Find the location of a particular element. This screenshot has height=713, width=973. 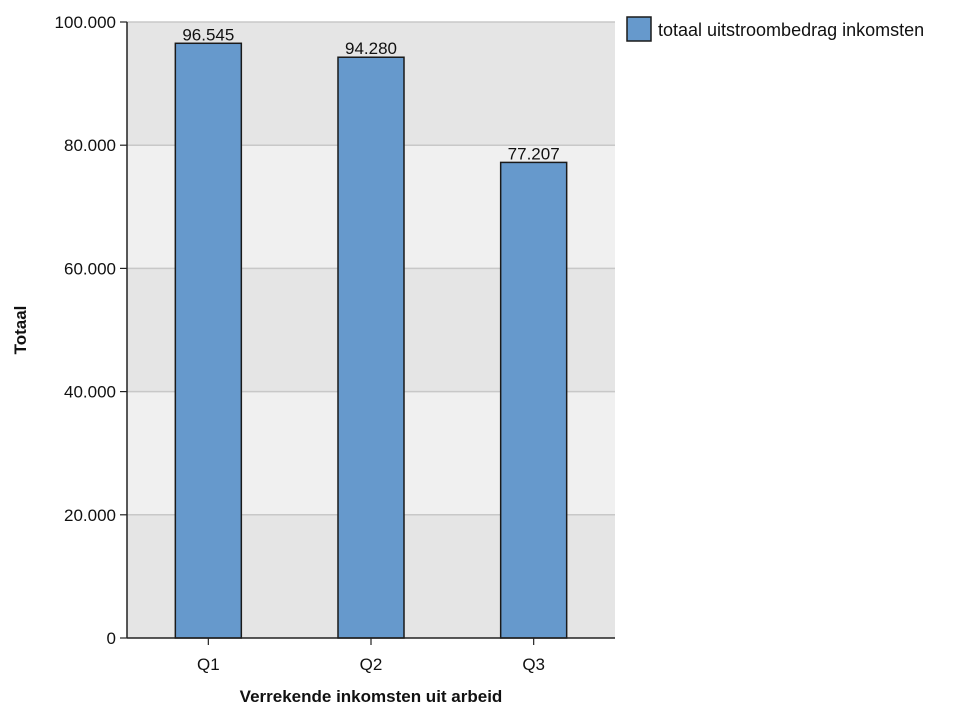

x-tick-label: Q3 is located at coordinates (533, 664).